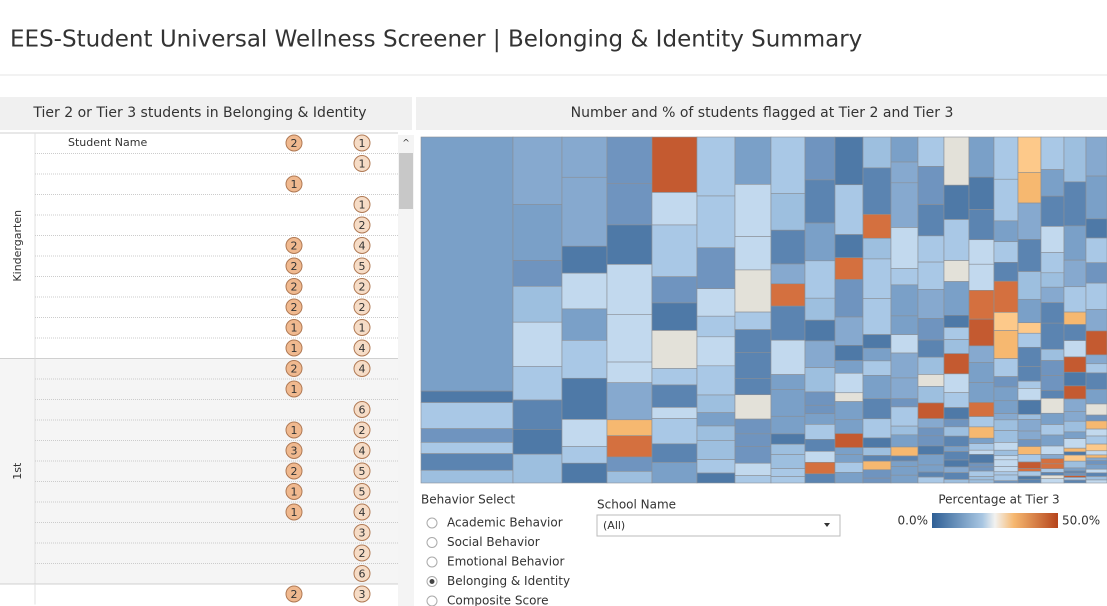 This screenshot has height=606, width=1107. Describe the element at coordinates (505, 562) in the screenshot. I see `radio-label: Emotional Behavior` at that location.